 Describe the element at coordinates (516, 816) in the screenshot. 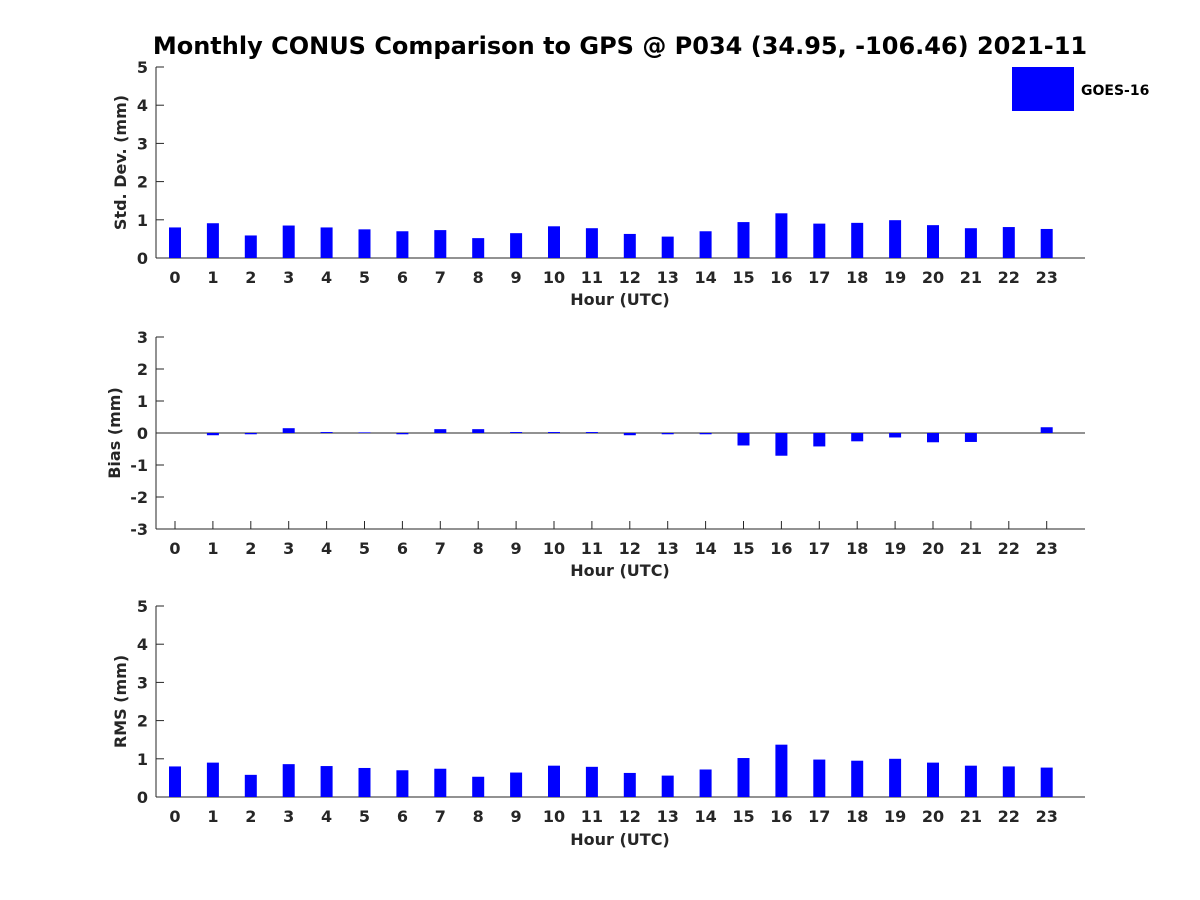

I see `rms-x-tick-label: 9` at that location.